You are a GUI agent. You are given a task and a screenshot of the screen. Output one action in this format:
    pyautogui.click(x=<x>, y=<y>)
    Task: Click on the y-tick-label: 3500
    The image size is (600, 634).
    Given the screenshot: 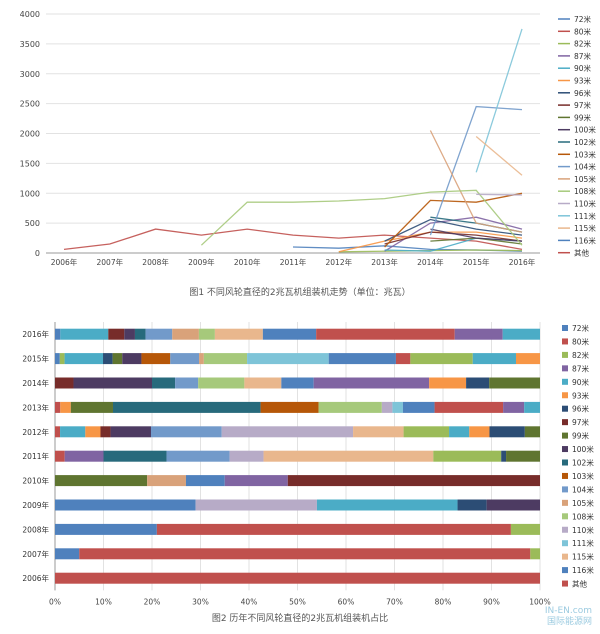 What is the action you would take?
    pyautogui.click(x=30, y=44)
    